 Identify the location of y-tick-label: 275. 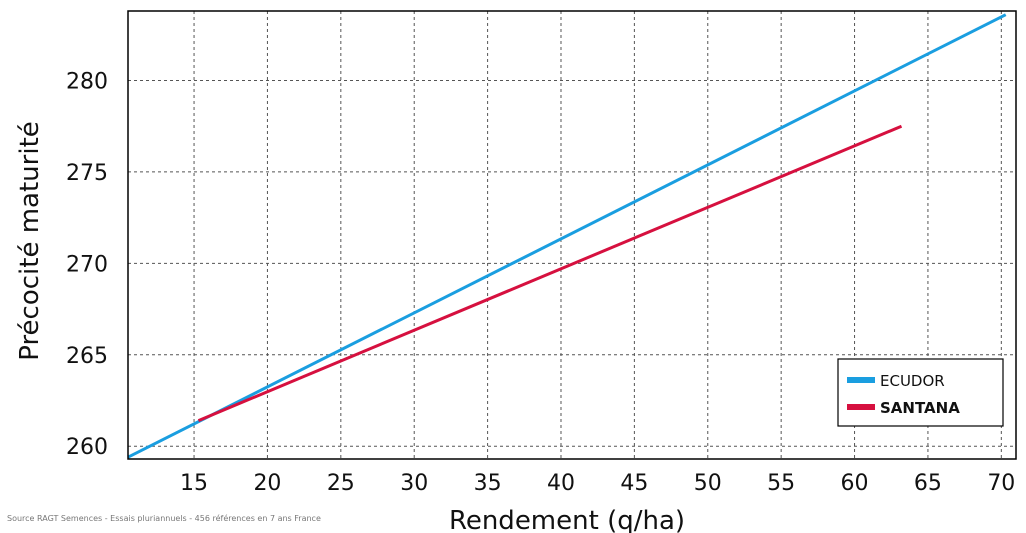
(87, 173).